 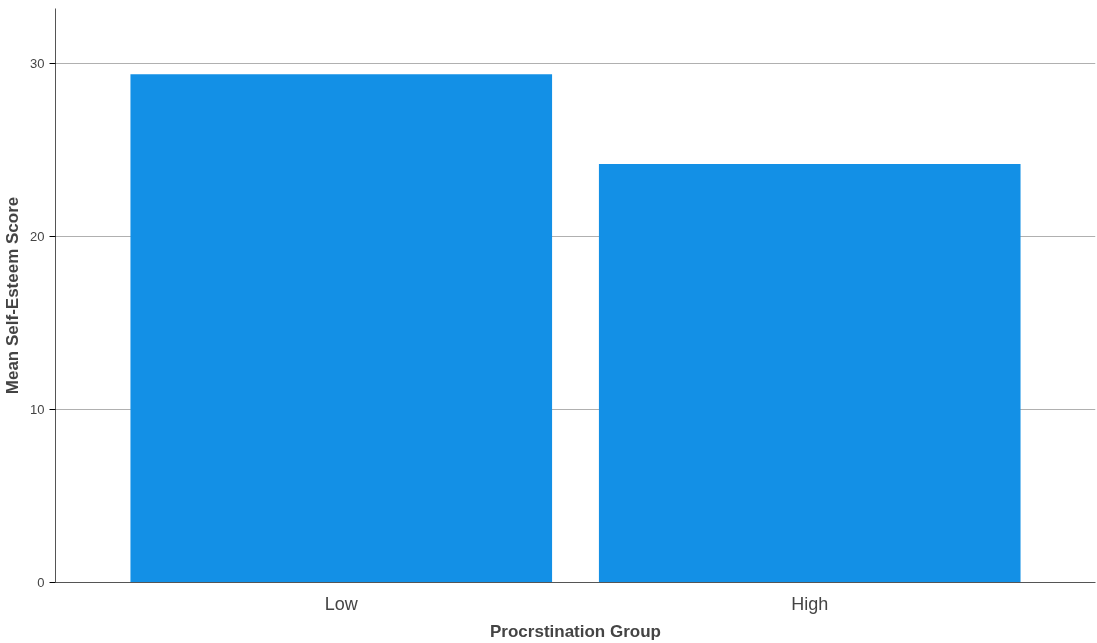 I want to click on x-tick-label: High, so click(x=810, y=603).